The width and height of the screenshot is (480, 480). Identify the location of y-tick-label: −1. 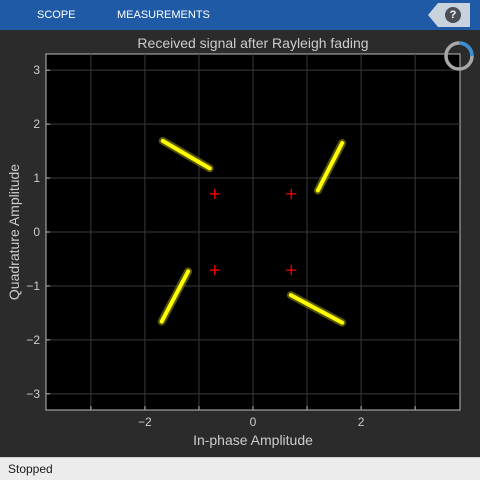
(33, 286).